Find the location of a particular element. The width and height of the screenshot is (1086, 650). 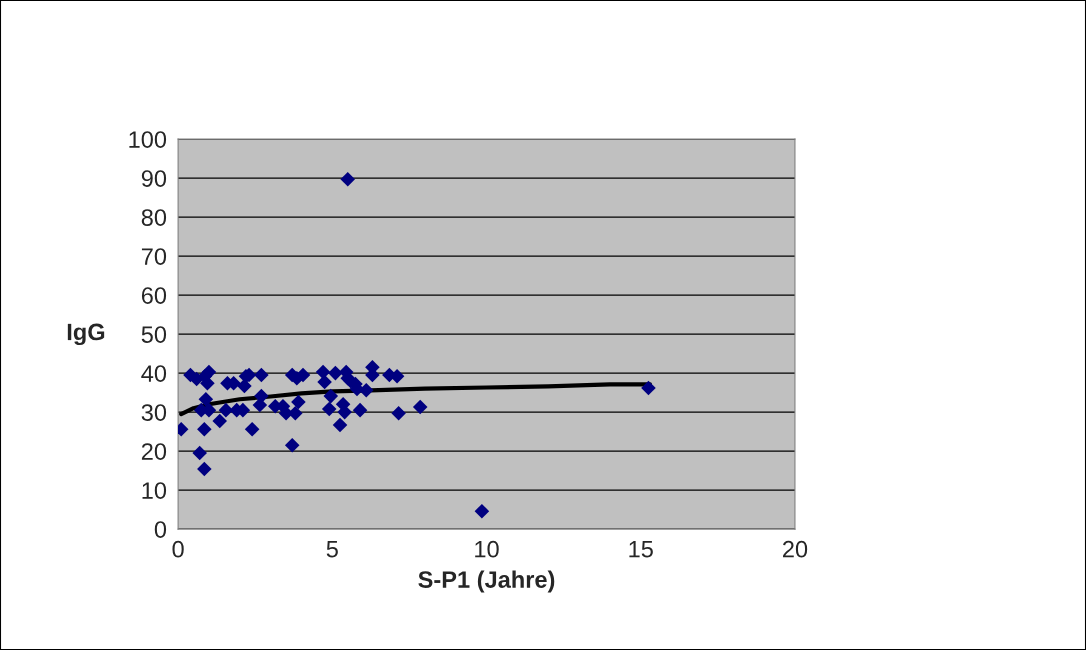

x-tick-label: 0 is located at coordinates (178, 549).